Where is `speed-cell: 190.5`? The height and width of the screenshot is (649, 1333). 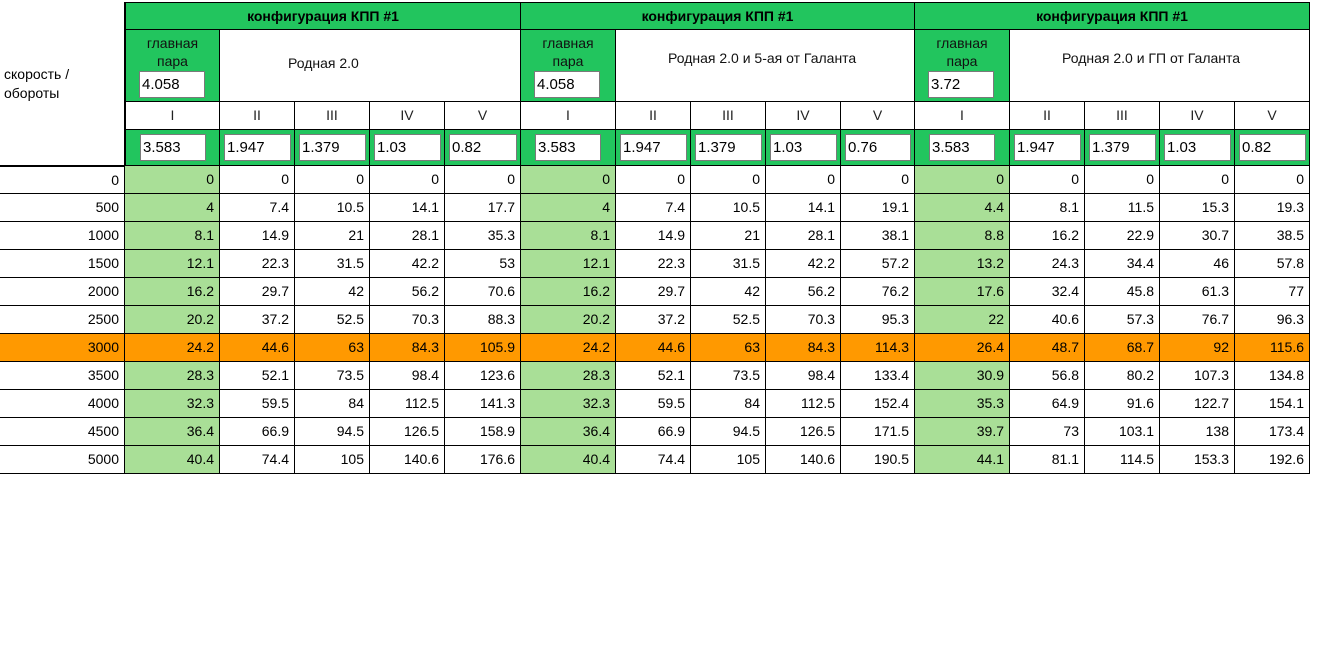 speed-cell: 190.5 is located at coordinates (878, 460).